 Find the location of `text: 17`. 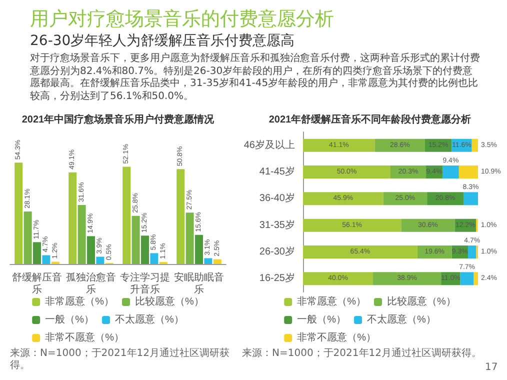

text: 17 is located at coordinates (491, 367).